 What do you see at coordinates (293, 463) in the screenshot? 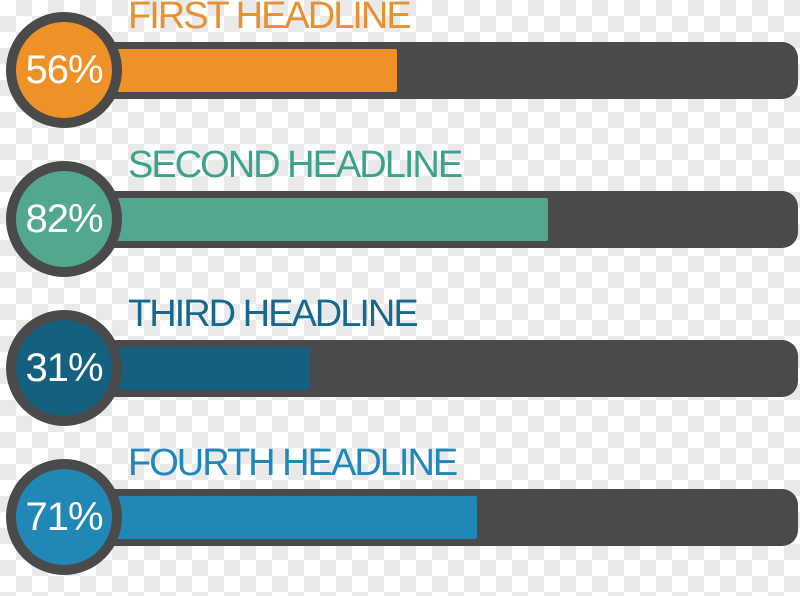
I see `row-headline: FOURTH HEADLINE` at bounding box center [293, 463].